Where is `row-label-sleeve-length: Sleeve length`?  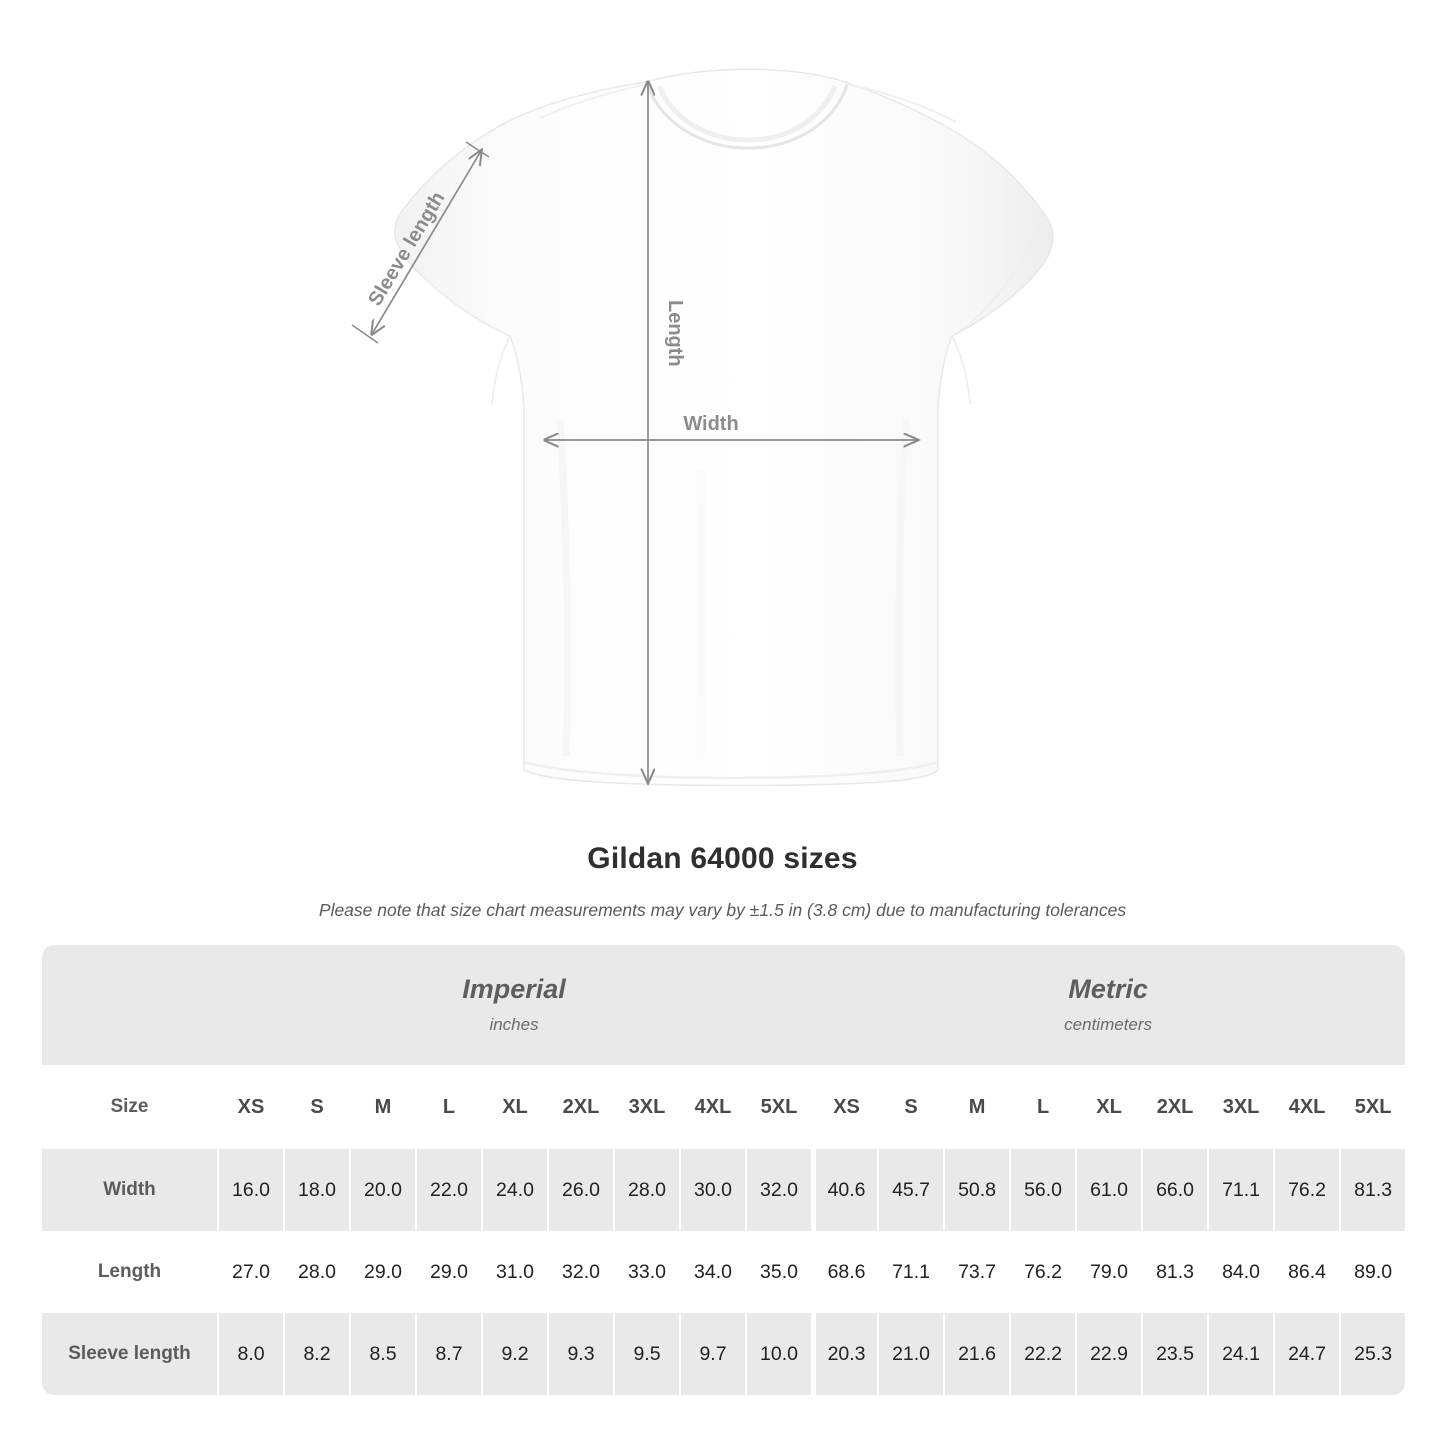 row-label-sleeve-length: Sleeve length is located at coordinates (129, 1354).